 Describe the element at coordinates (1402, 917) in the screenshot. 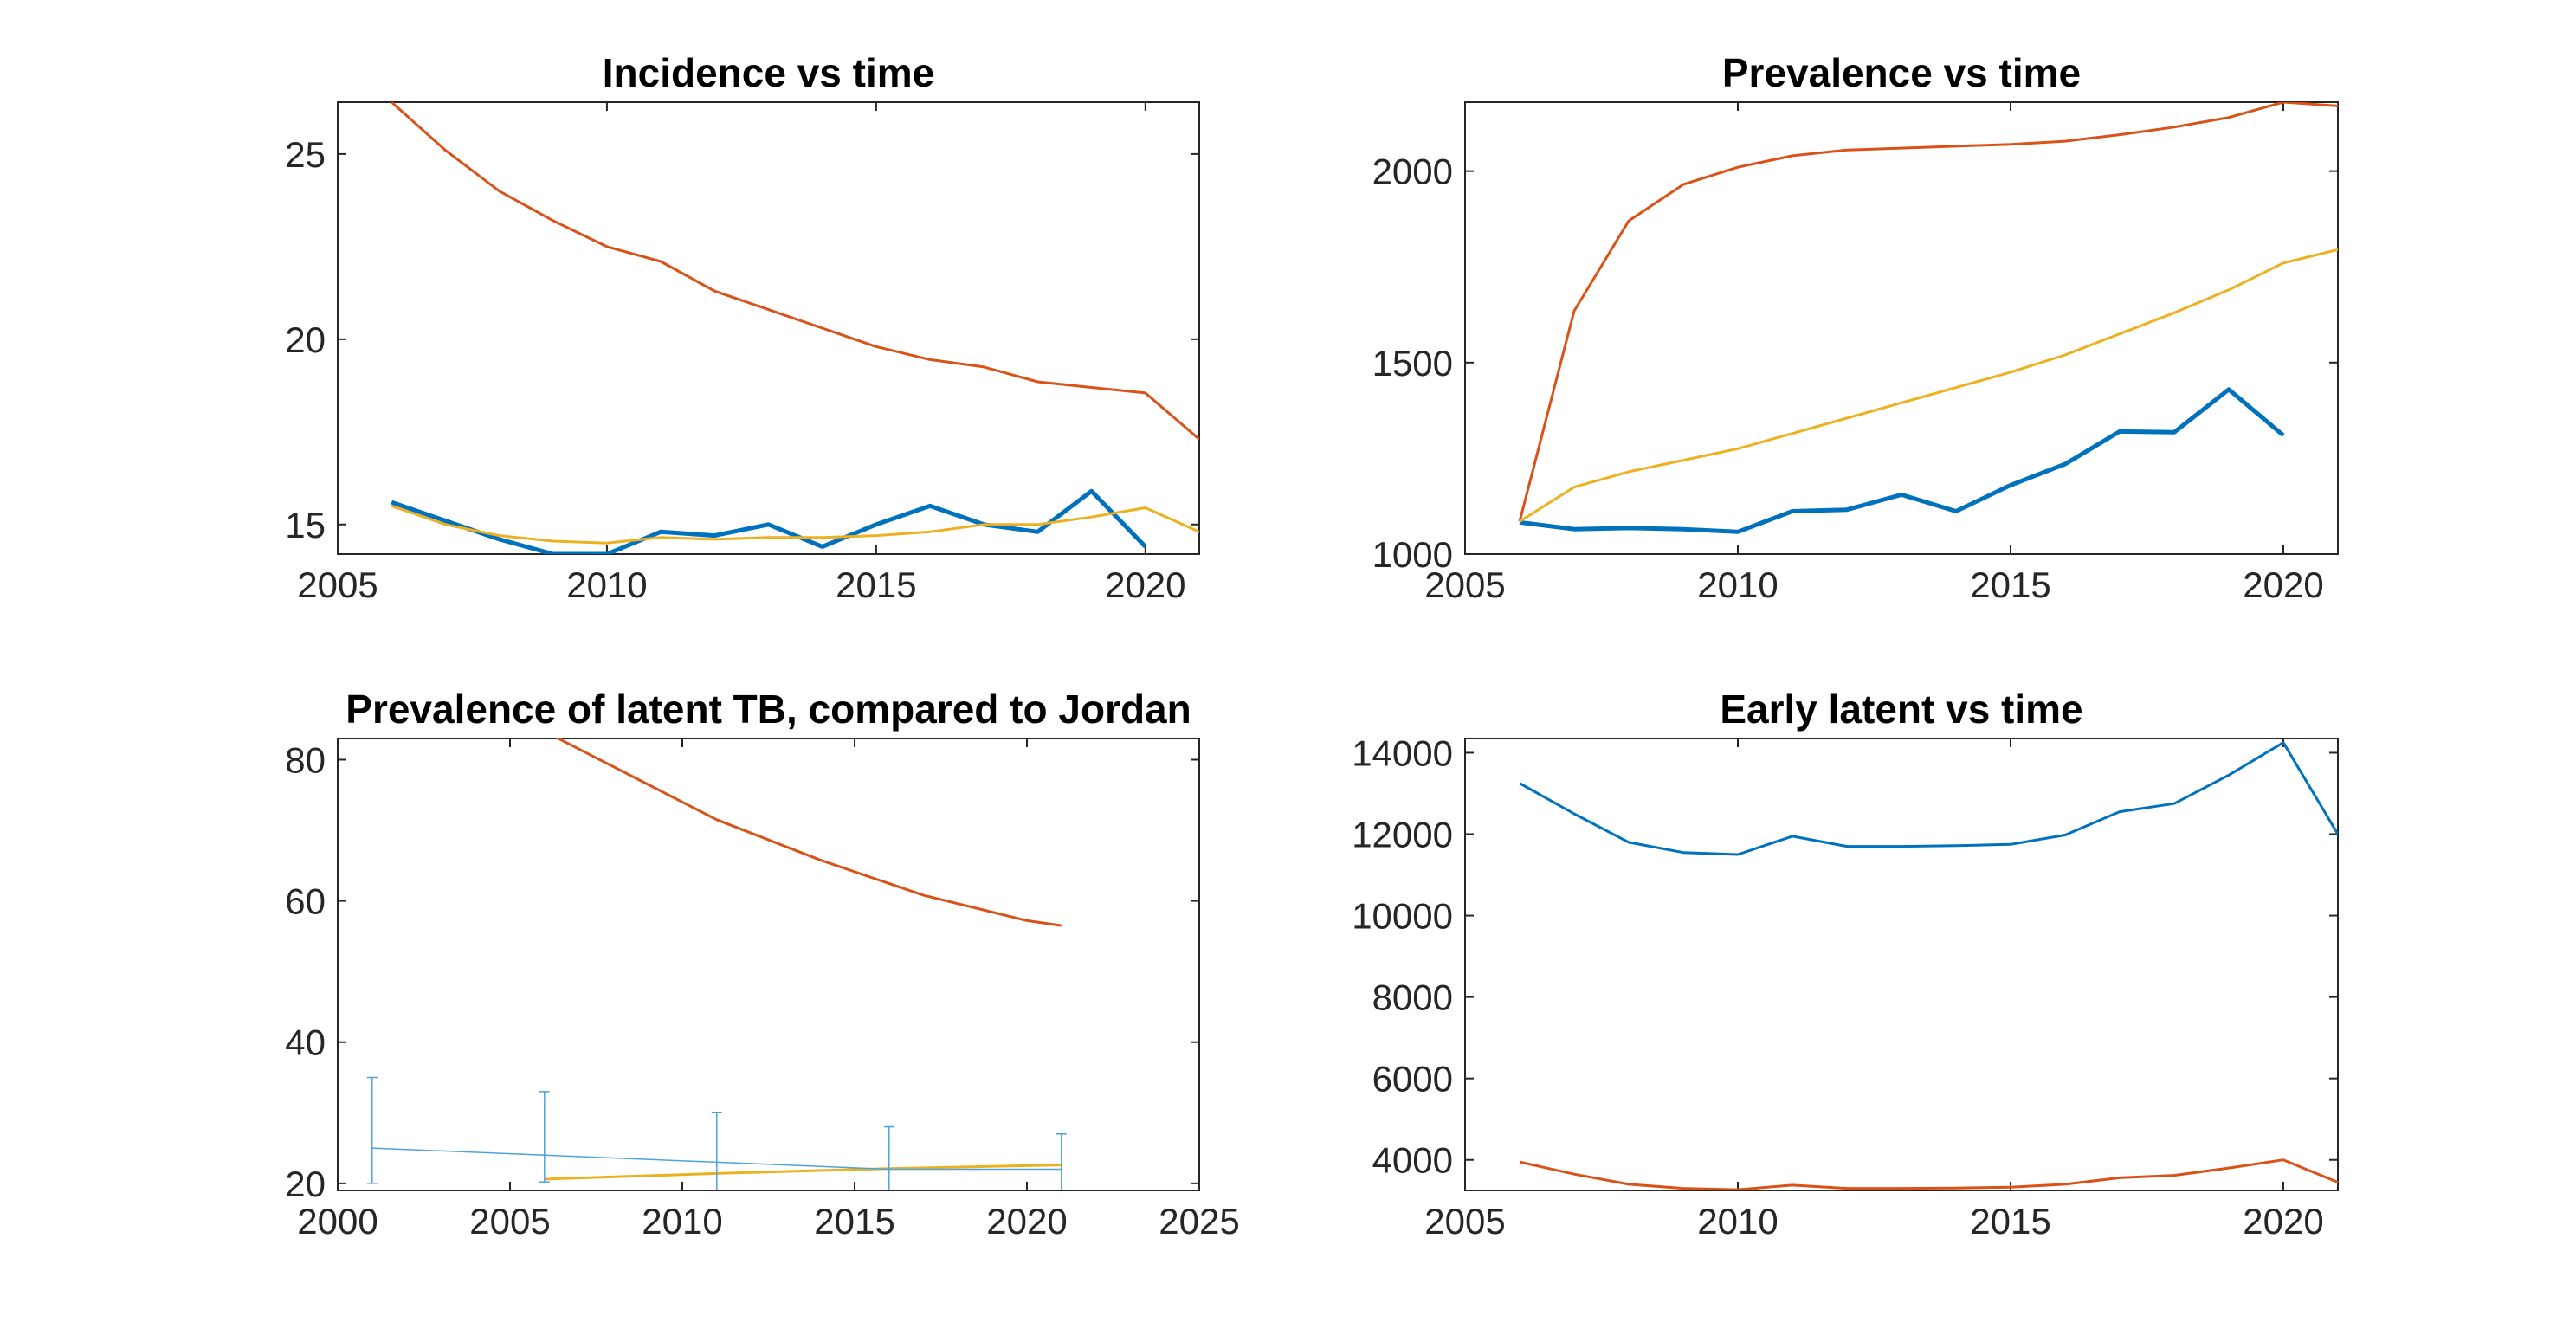

I see `y-tick-label: 10000` at that location.